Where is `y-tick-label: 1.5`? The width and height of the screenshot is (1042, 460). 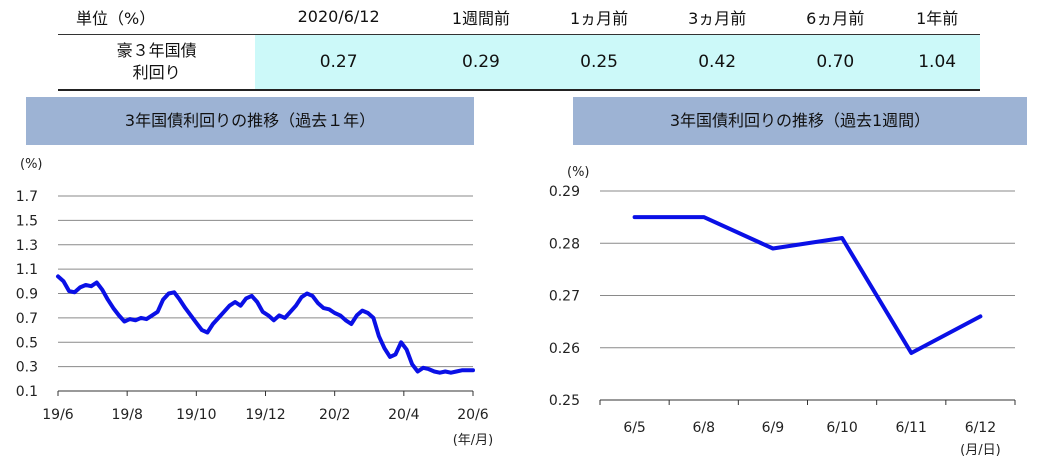 y-tick-label: 1.5 is located at coordinates (27, 221).